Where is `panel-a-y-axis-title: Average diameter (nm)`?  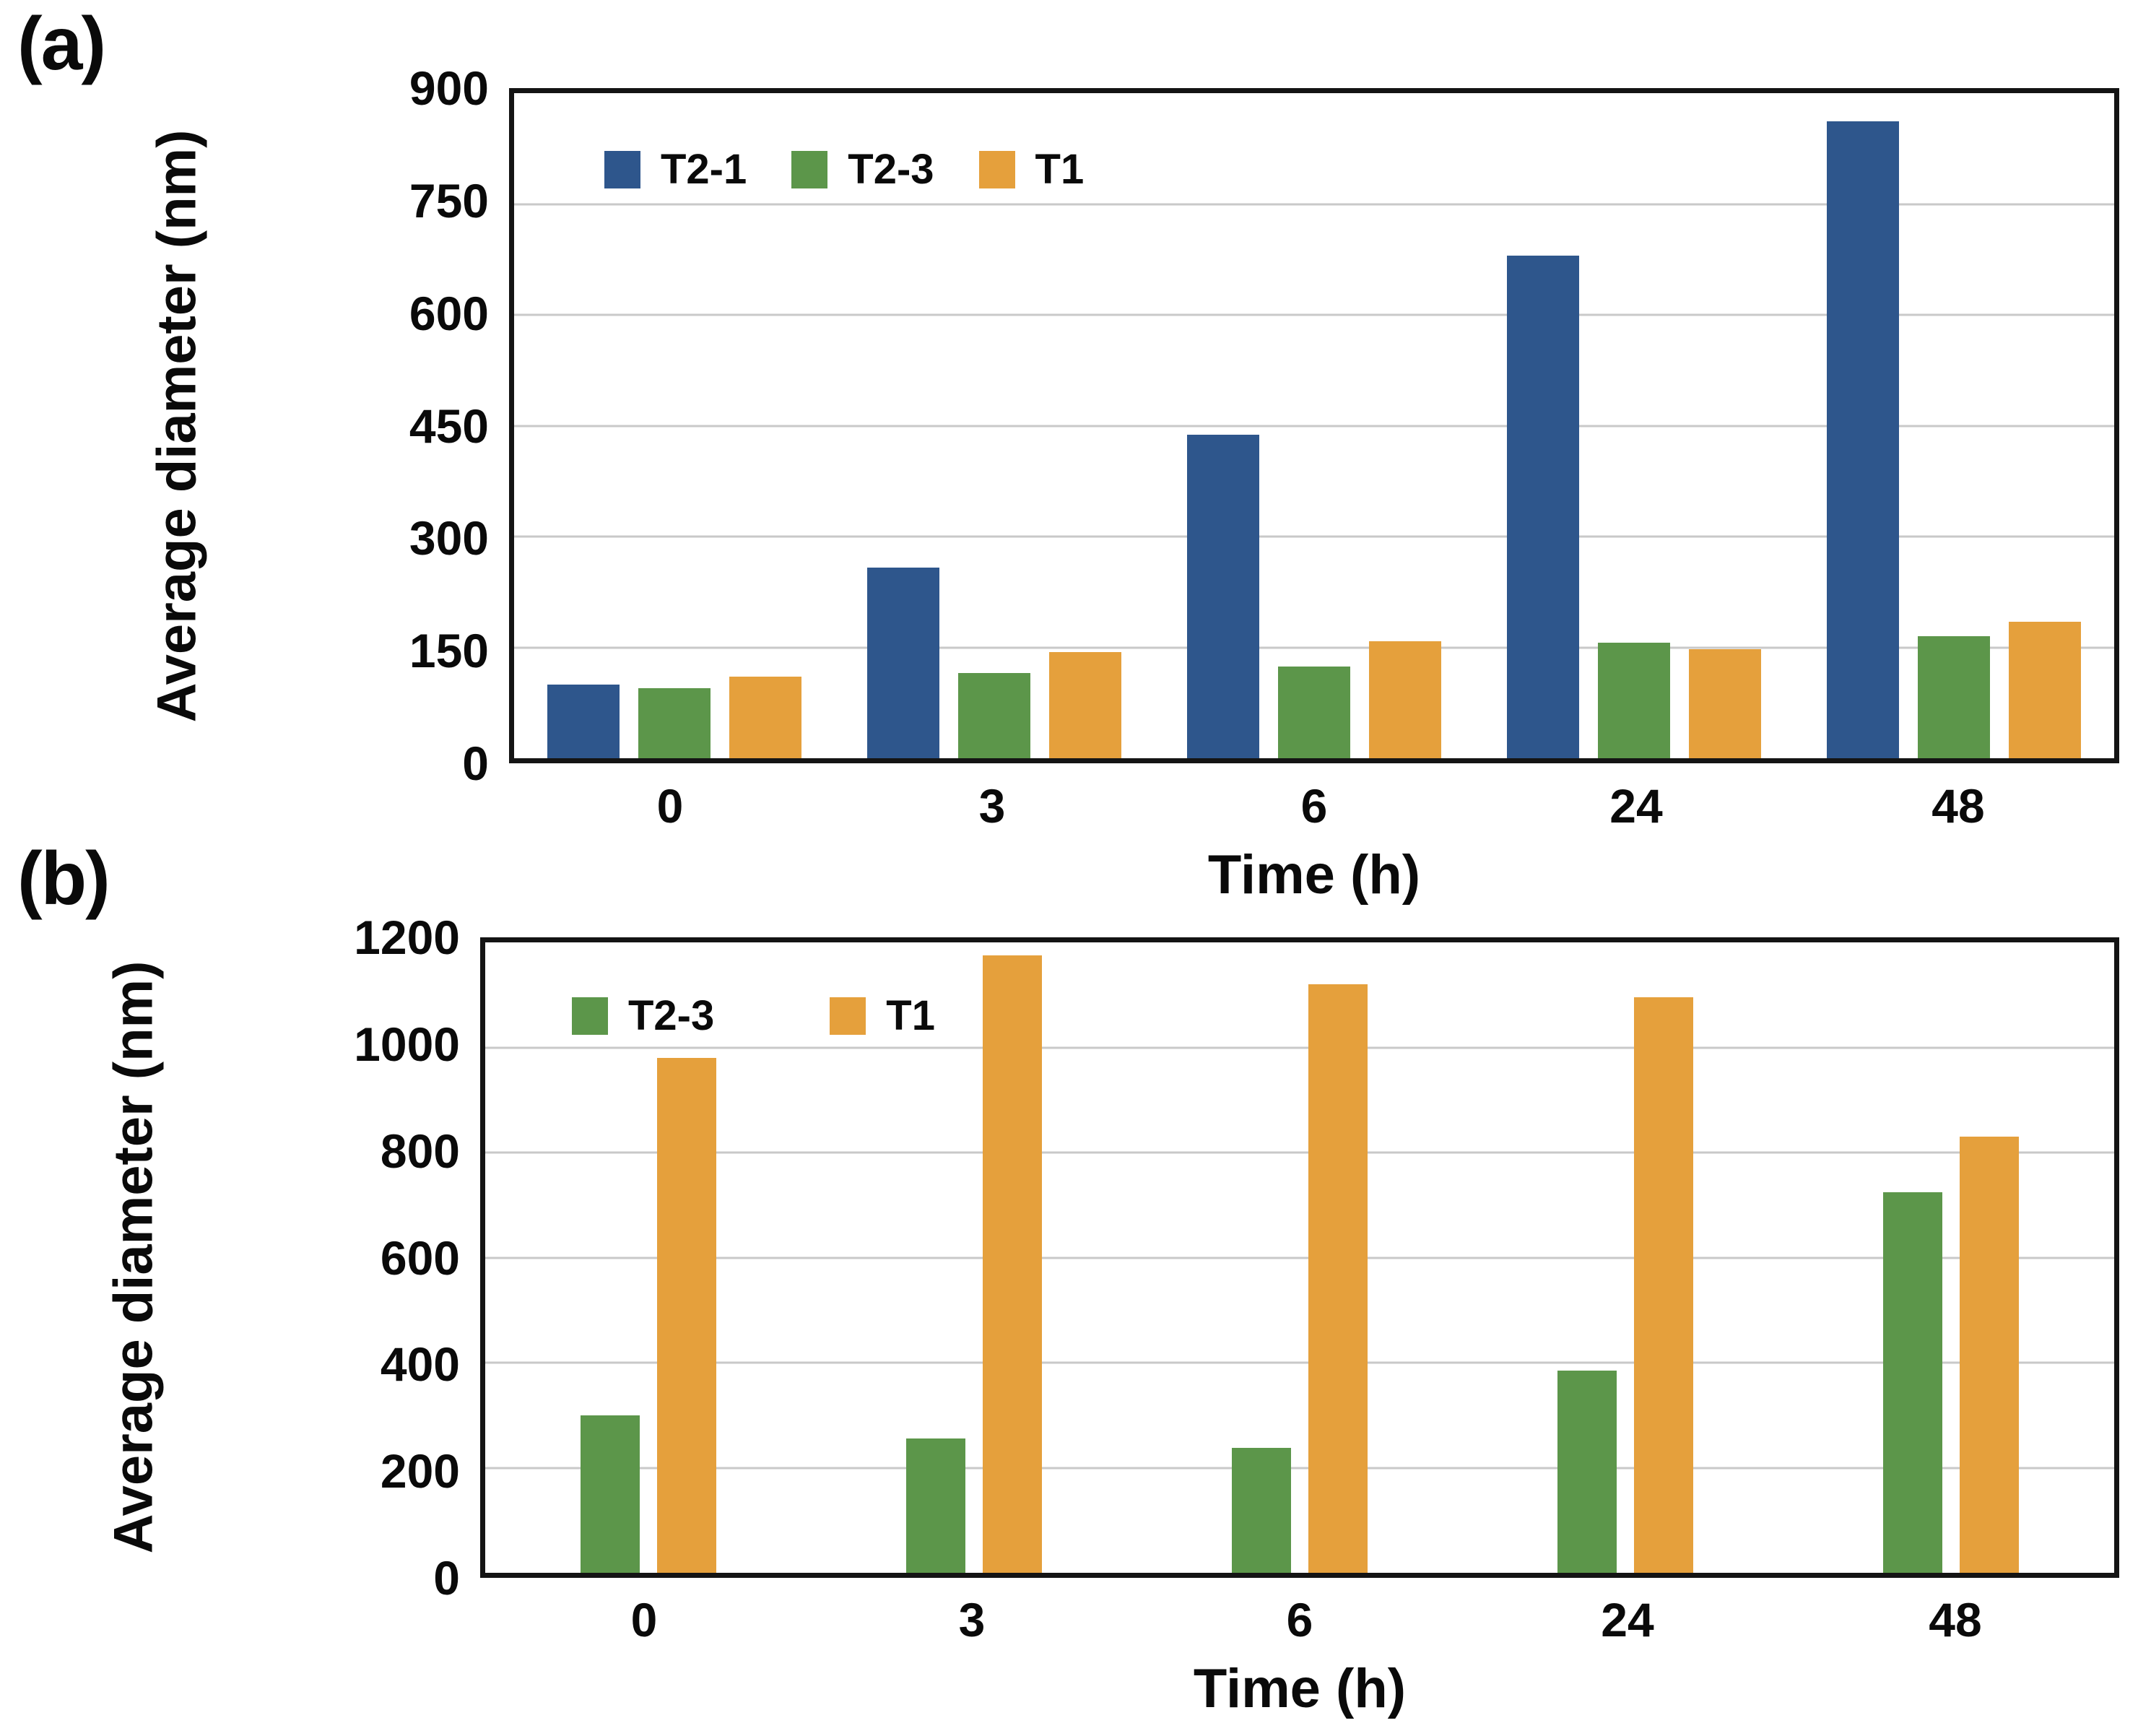 panel-a-y-axis-title: Average diameter (nm) is located at coordinates (177, 426).